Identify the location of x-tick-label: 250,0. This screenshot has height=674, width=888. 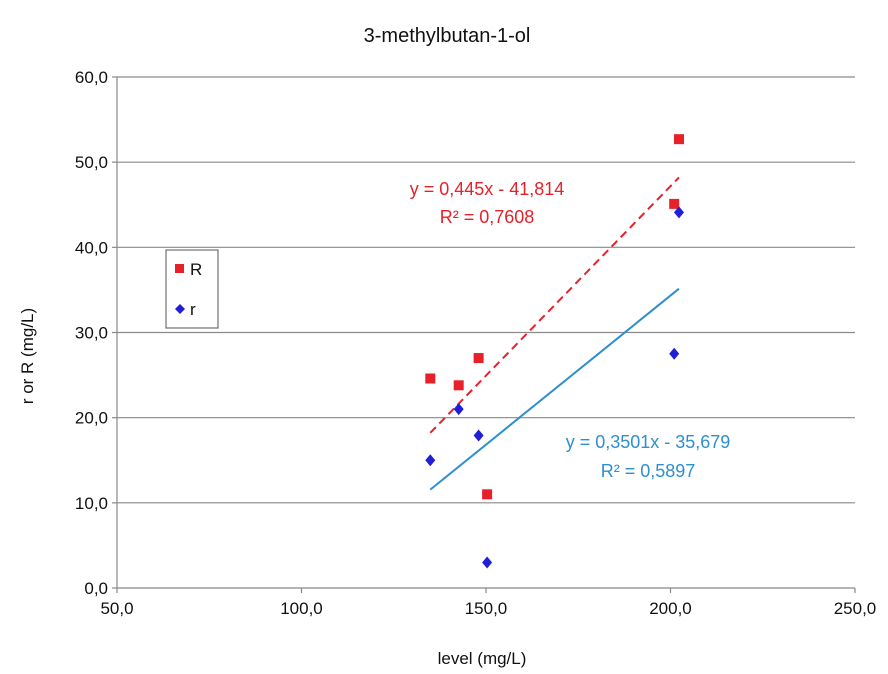
(855, 608).